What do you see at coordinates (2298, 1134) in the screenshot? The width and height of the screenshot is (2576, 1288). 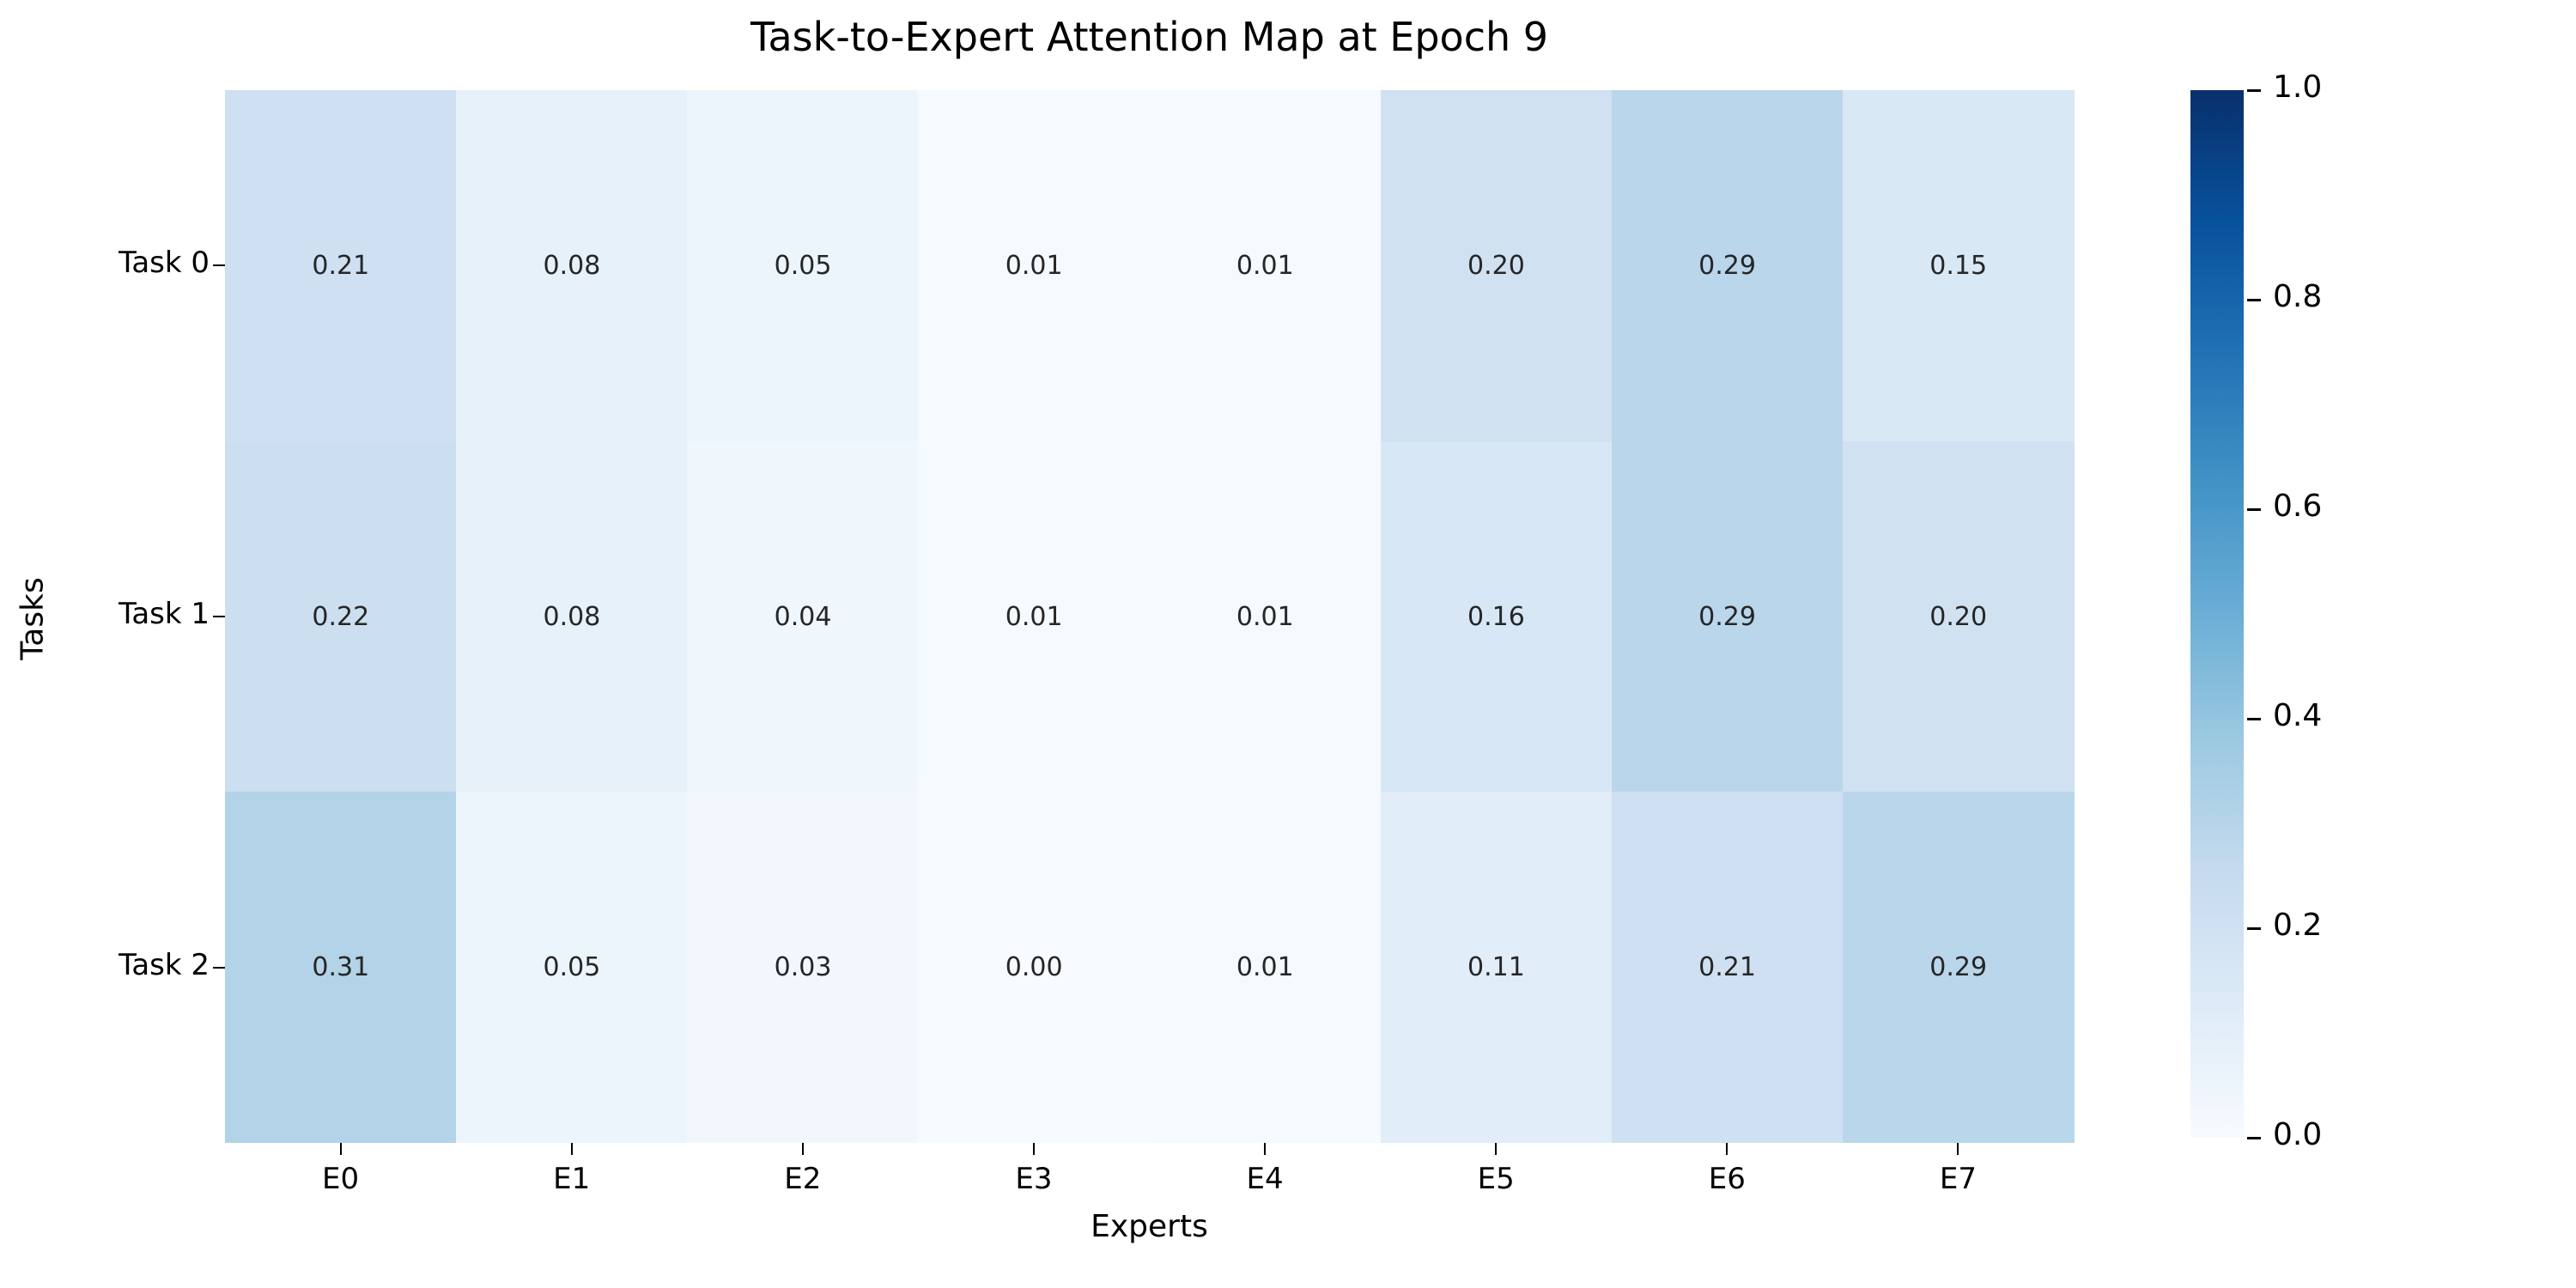 I see `colorbar-tick-label: 0.0` at bounding box center [2298, 1134].